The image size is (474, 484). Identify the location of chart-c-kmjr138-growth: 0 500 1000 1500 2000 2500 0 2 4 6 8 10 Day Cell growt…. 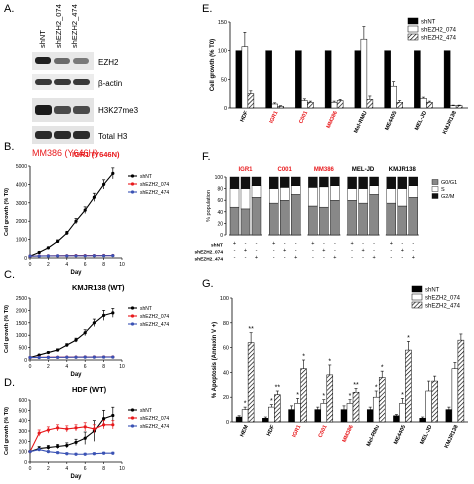
(86, 337).